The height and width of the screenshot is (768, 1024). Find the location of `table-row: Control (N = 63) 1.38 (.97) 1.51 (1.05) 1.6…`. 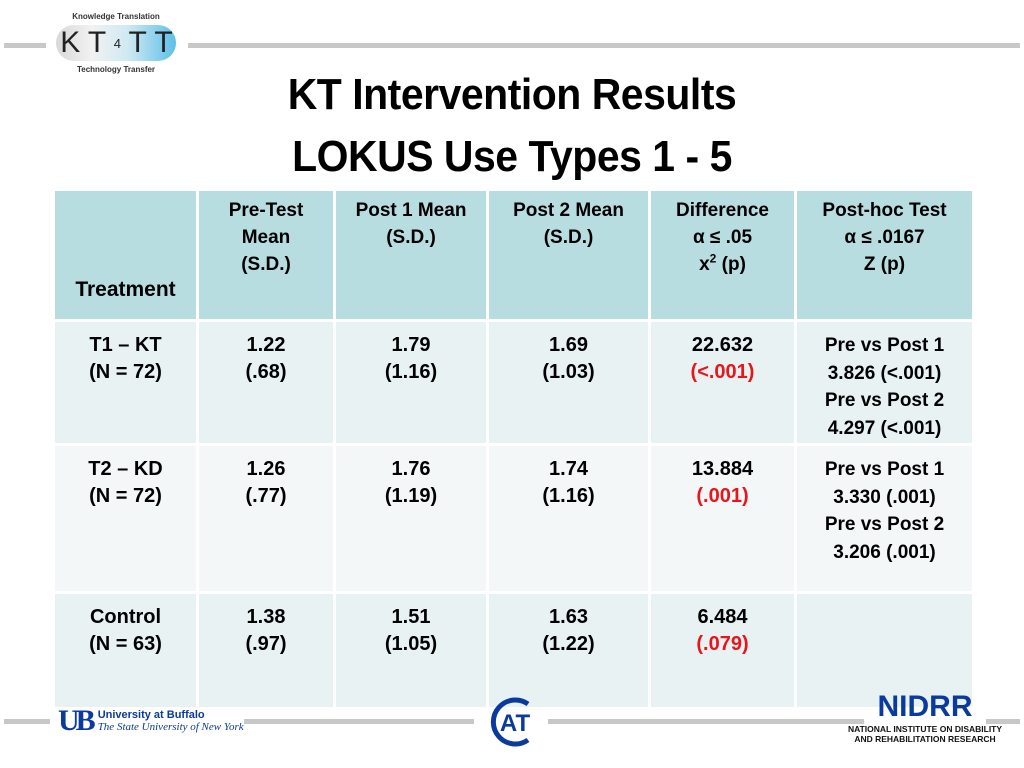

table-row: Control (N = 63) 1.38 (.97) 1.51 (1.05) 1.6… is located at coordinates (513, 650).